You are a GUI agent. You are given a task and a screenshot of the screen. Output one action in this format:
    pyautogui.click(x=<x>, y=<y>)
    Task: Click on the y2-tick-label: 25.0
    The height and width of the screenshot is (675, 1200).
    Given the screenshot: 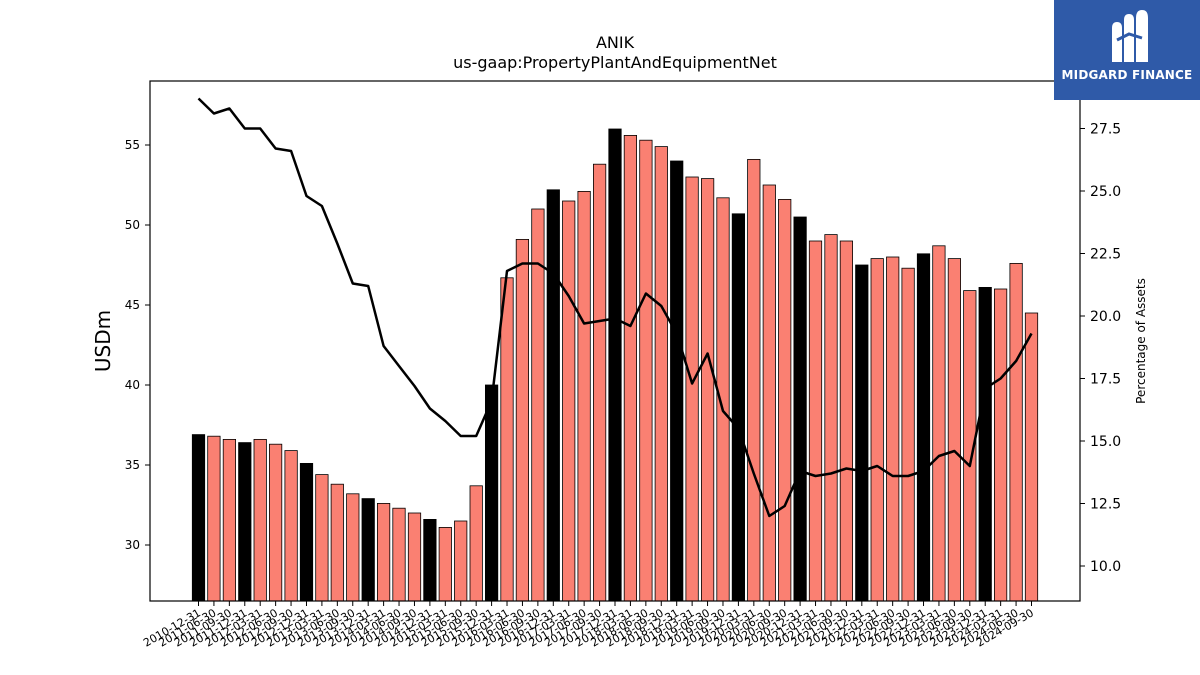 What is the action you would take?
    pyautogui.click(x=1105, y=192)
    